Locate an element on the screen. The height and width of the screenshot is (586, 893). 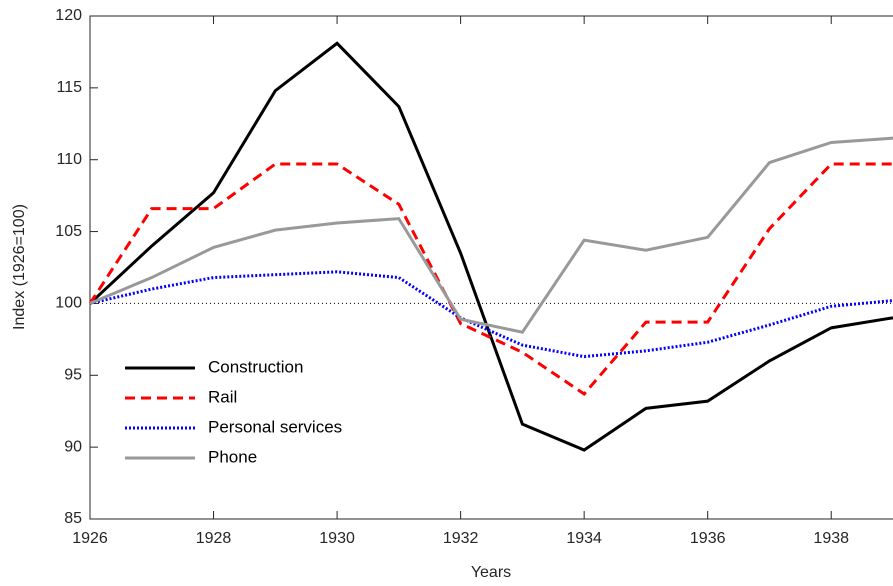
x-tick-label: 1930 is located at coordinates (337, 538).